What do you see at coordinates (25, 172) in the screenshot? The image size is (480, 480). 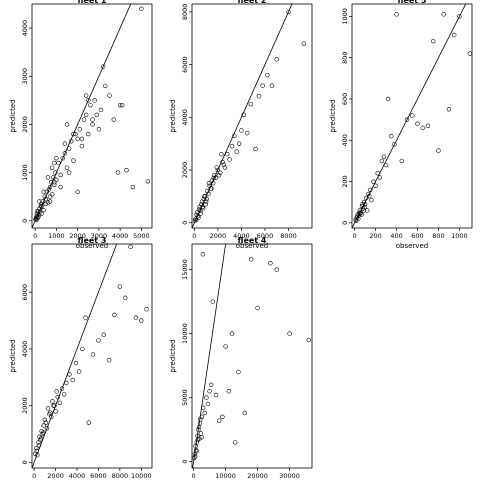 I see `y-tick-label: 1000` at bounding box center [25, 172].